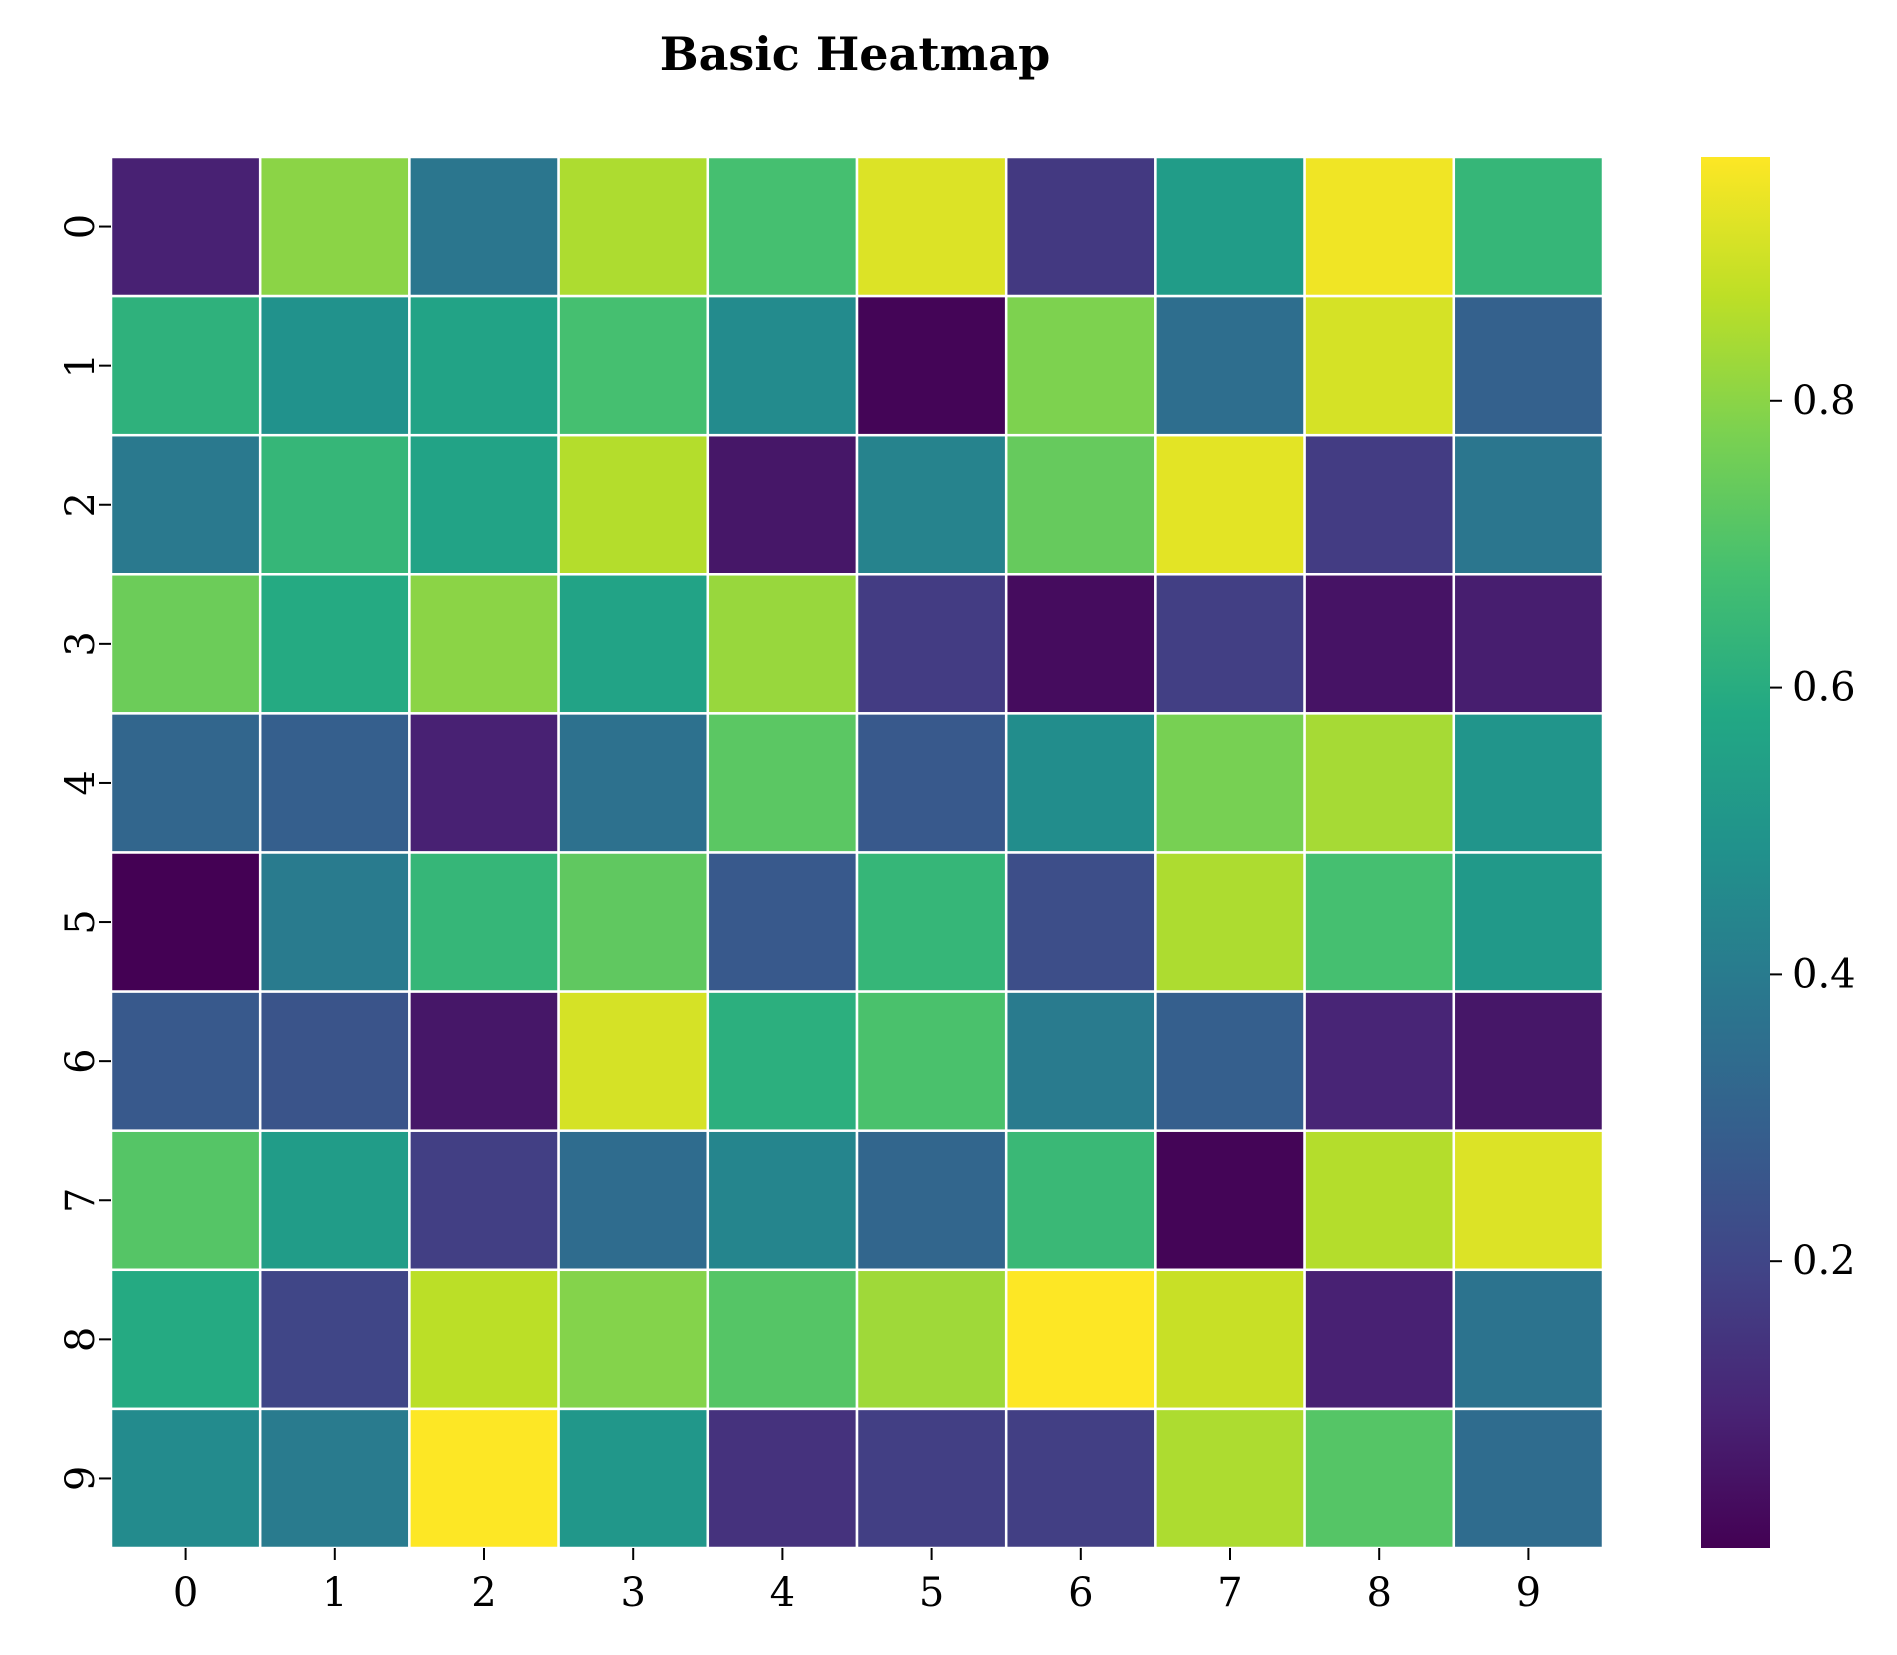 The height and width of the screenshot is (1655, 1897). What do you see at coordinates (1230, 504) in the screenshot?
I see `heatmap-cell-r2-c7` at bounding box center [1230, 504].